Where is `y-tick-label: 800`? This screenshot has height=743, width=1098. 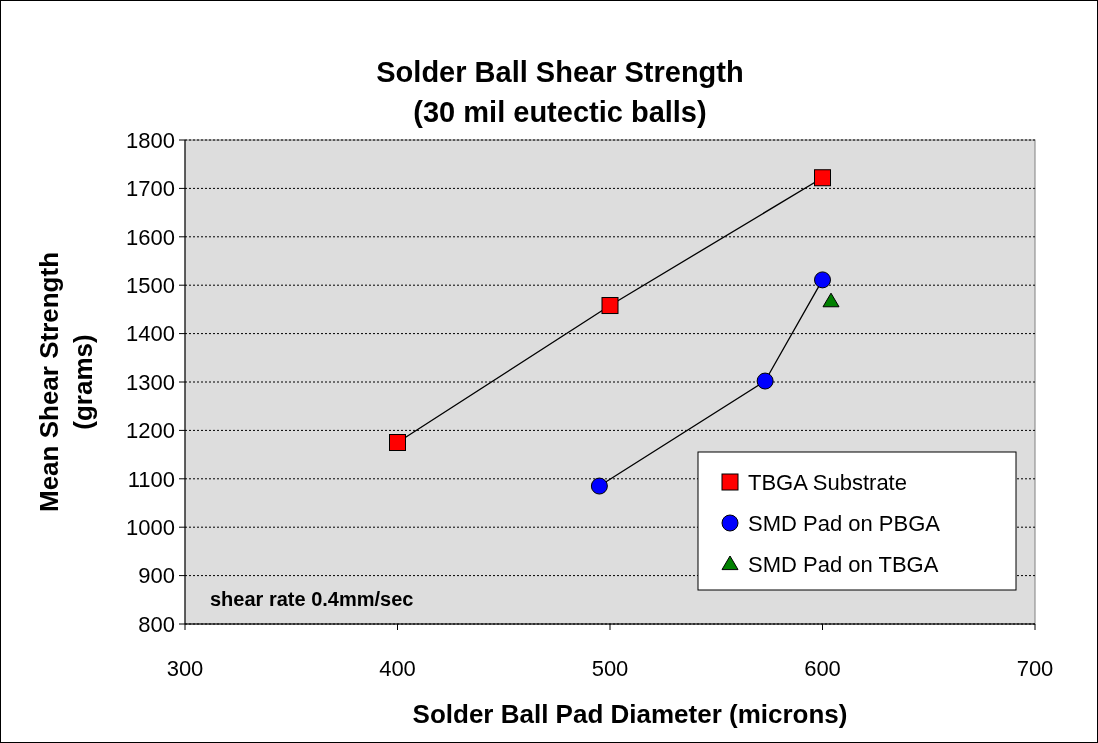
y-tick-label: 800 is located at coordinates (156, 624).